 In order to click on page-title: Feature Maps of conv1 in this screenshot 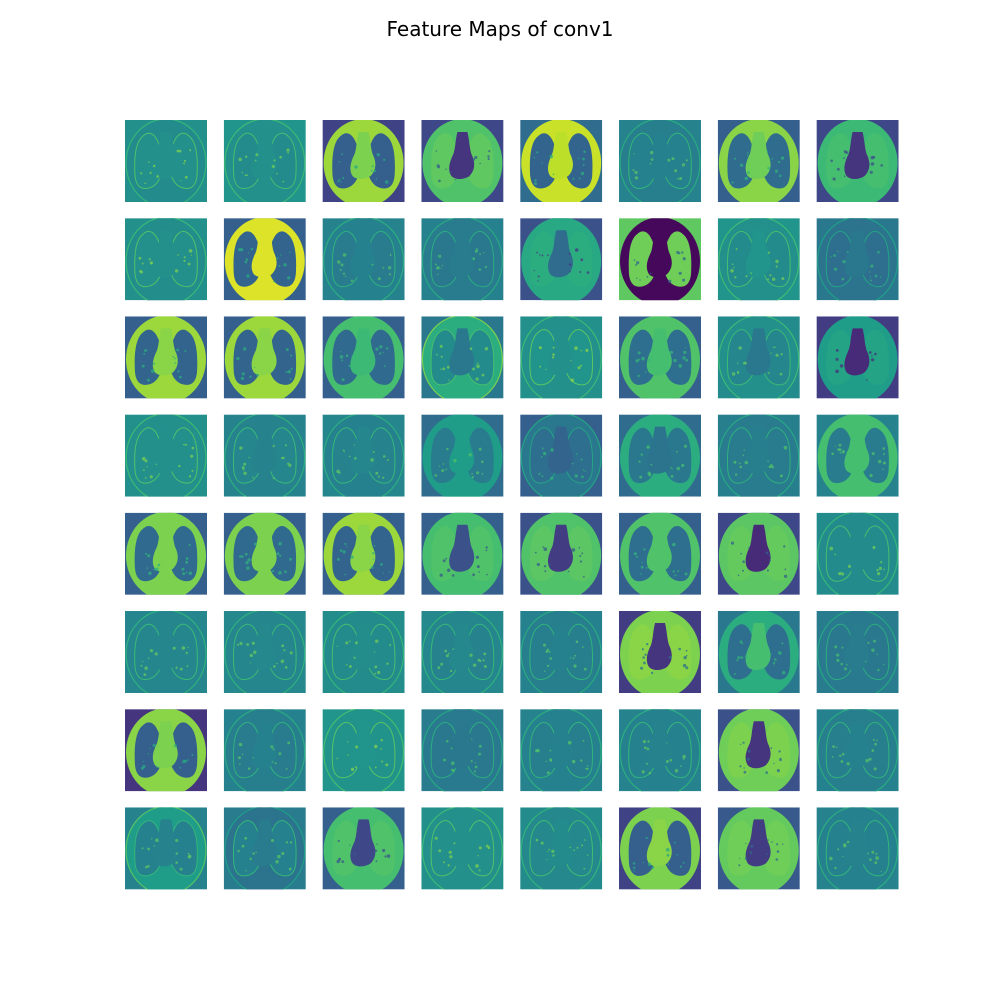, I will do `click(500, 29)`.